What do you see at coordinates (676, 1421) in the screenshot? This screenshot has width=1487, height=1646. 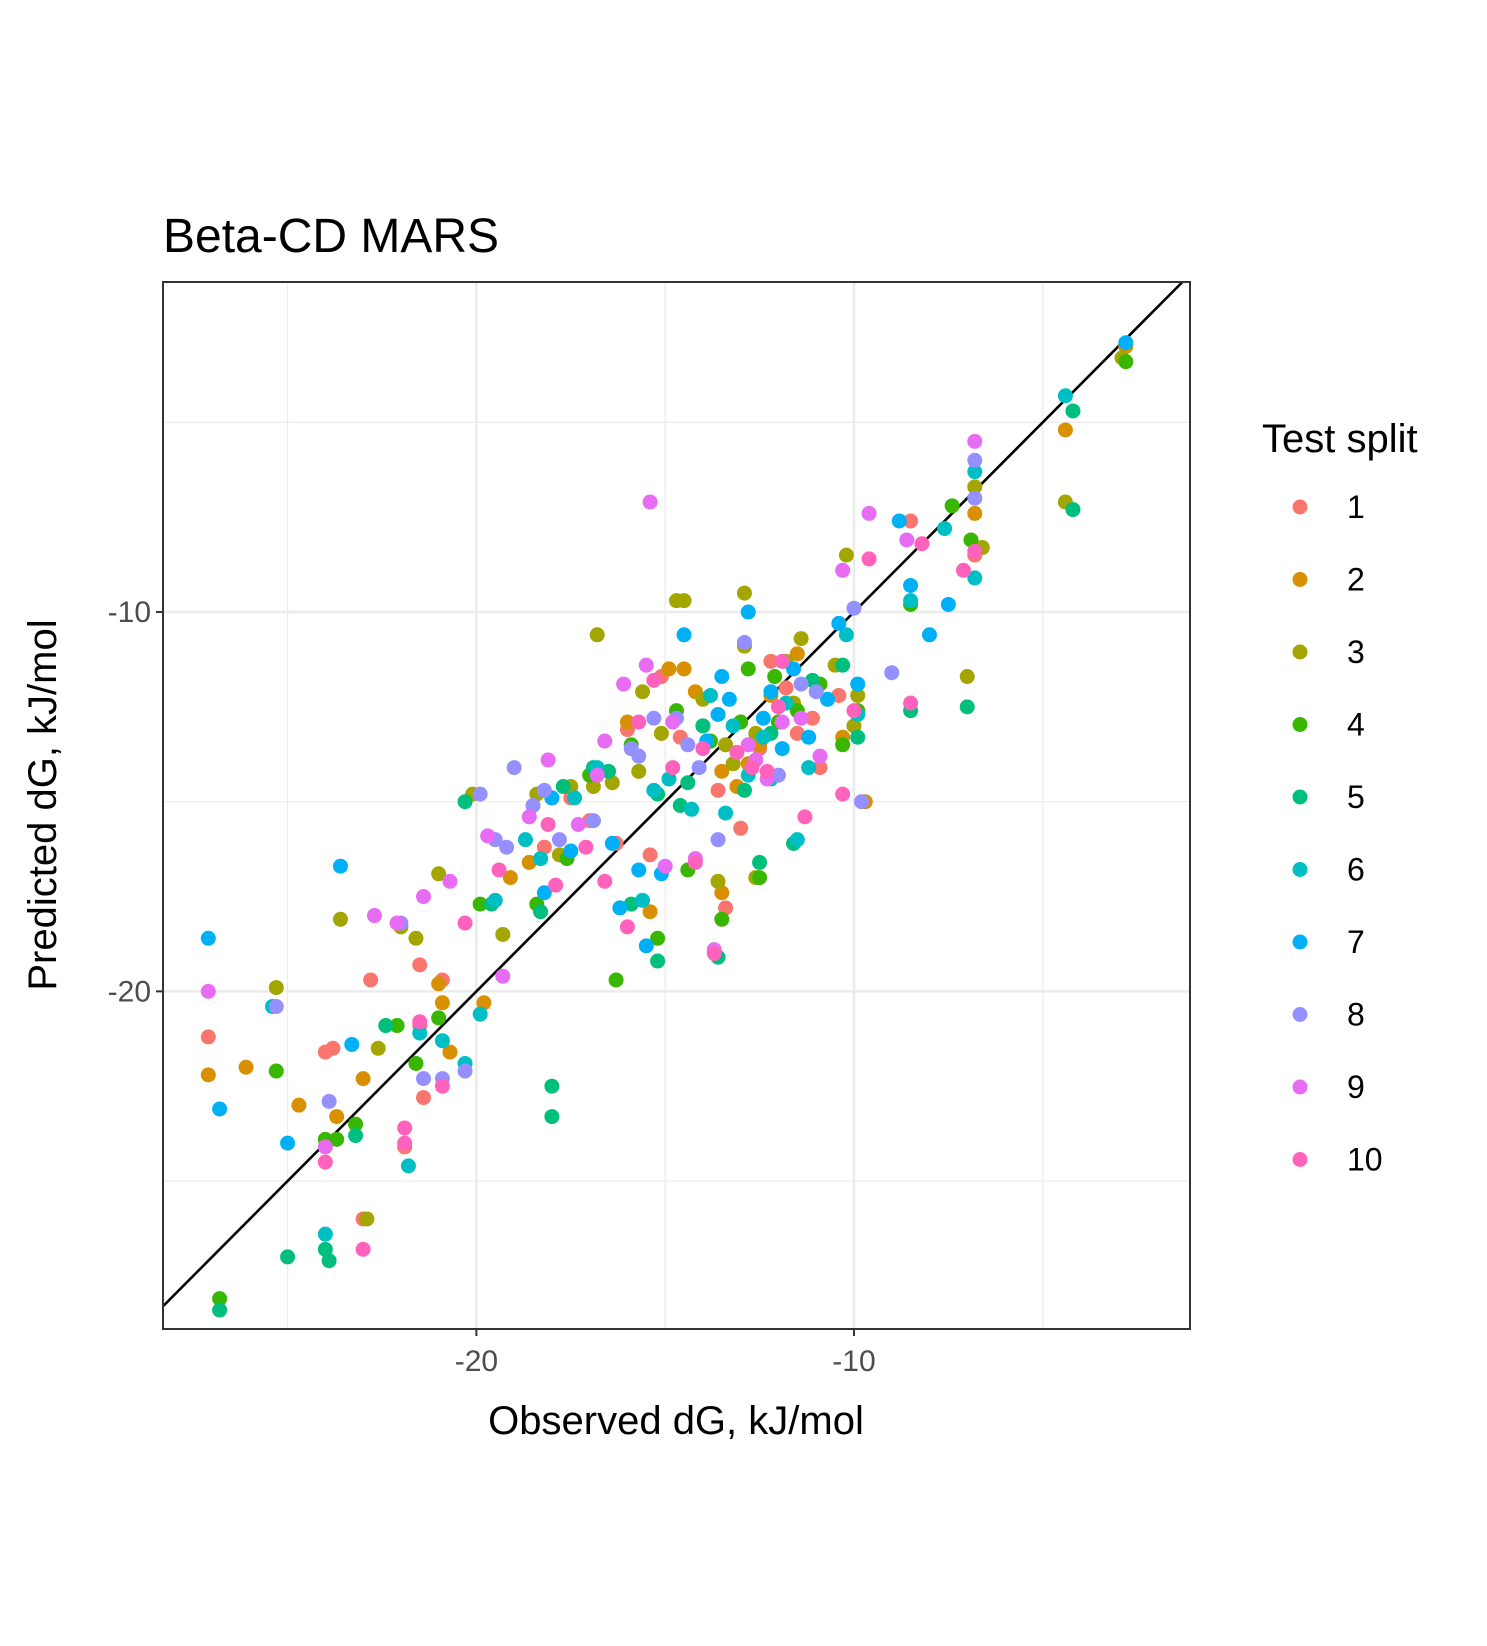 I see `x-axis-title: Observed dG, kJ/mol` at bounding box center [676, 1421].